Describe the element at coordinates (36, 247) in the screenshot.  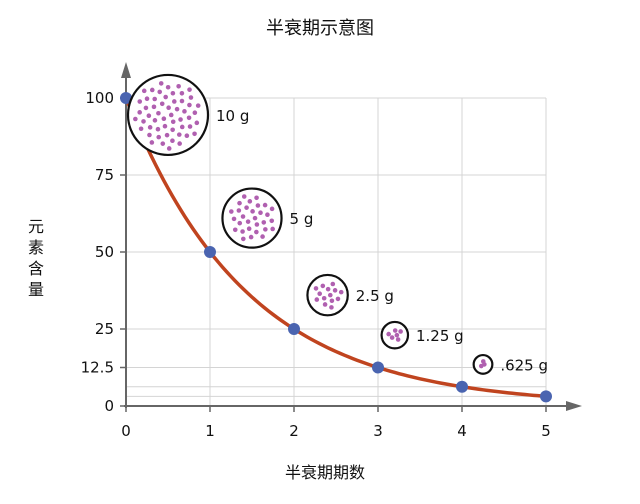
I see `y-axis-label-char: 素` at that location.